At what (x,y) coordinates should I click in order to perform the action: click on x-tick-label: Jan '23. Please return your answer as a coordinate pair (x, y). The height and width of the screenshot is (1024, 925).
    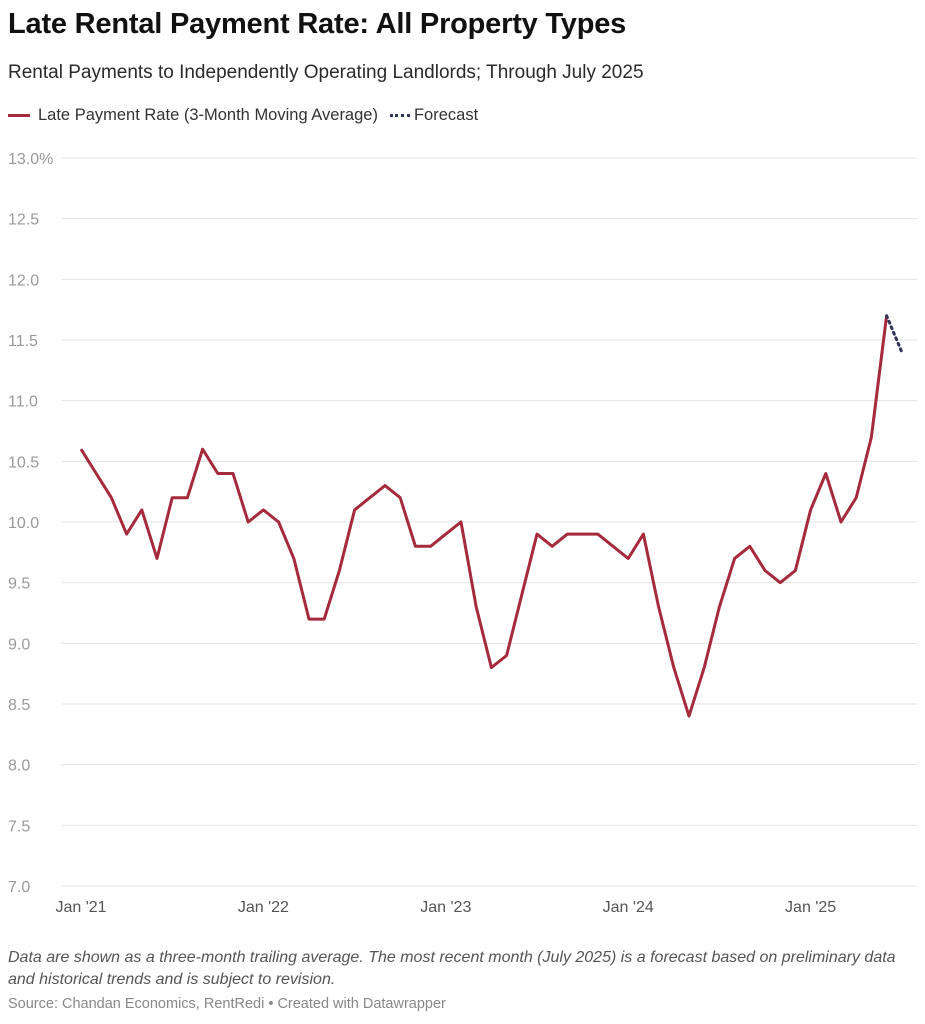
    Looking at the image, I should click on (445, 907).